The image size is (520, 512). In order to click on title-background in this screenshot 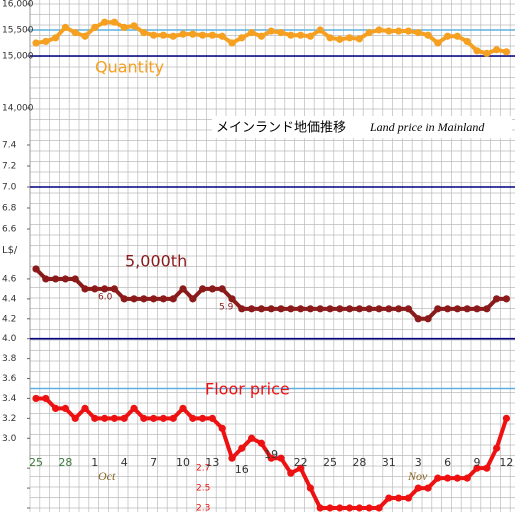, I will do `click(362, 127)`.